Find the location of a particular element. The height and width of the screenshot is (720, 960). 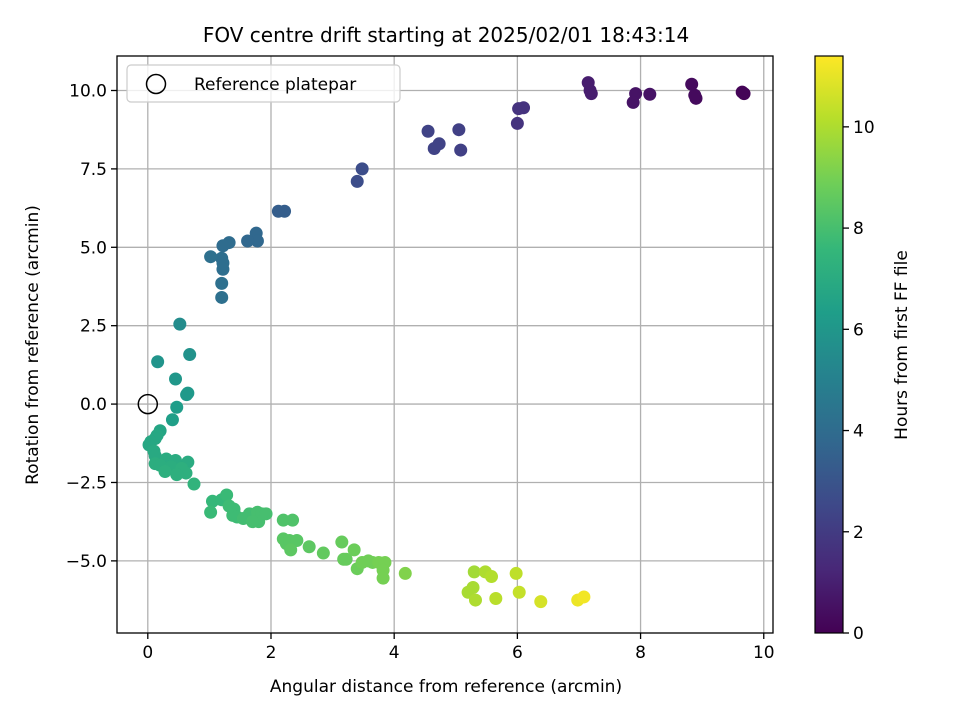

colorbar: 0 2 4 6 8 10 Hours from first FF file is located at coordinates (863, 349).